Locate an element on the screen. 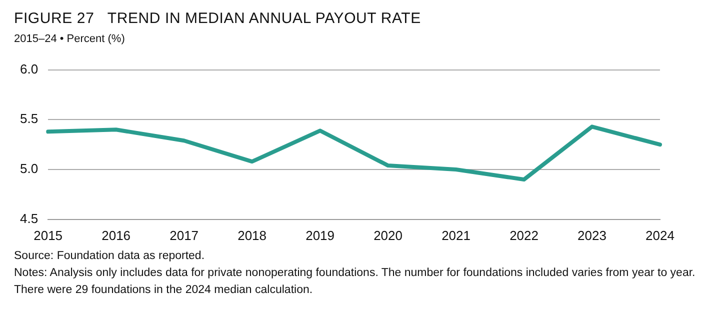  x-tick-label: 2020 is located at coordinates (388, 235).